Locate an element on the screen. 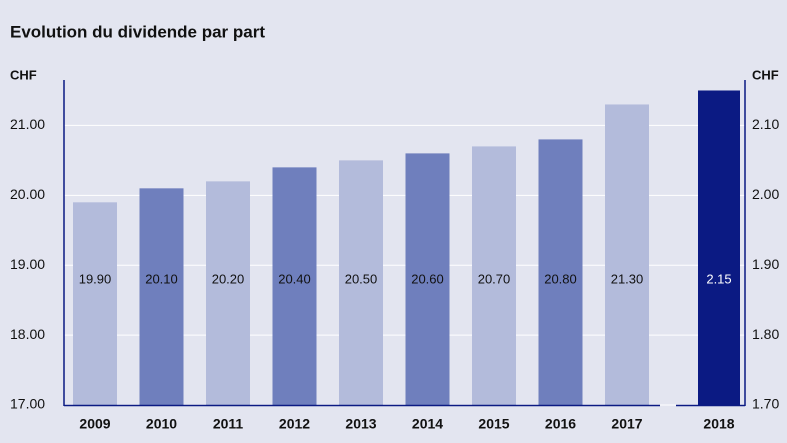  value-label: 20.20 is located at coordinates (228, 278).